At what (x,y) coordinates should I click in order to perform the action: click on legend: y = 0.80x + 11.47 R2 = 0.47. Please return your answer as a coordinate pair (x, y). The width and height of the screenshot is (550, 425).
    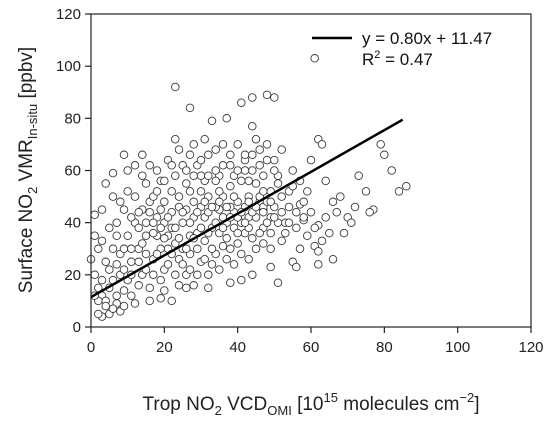
    Looking at the image, I should click on (402, 49).